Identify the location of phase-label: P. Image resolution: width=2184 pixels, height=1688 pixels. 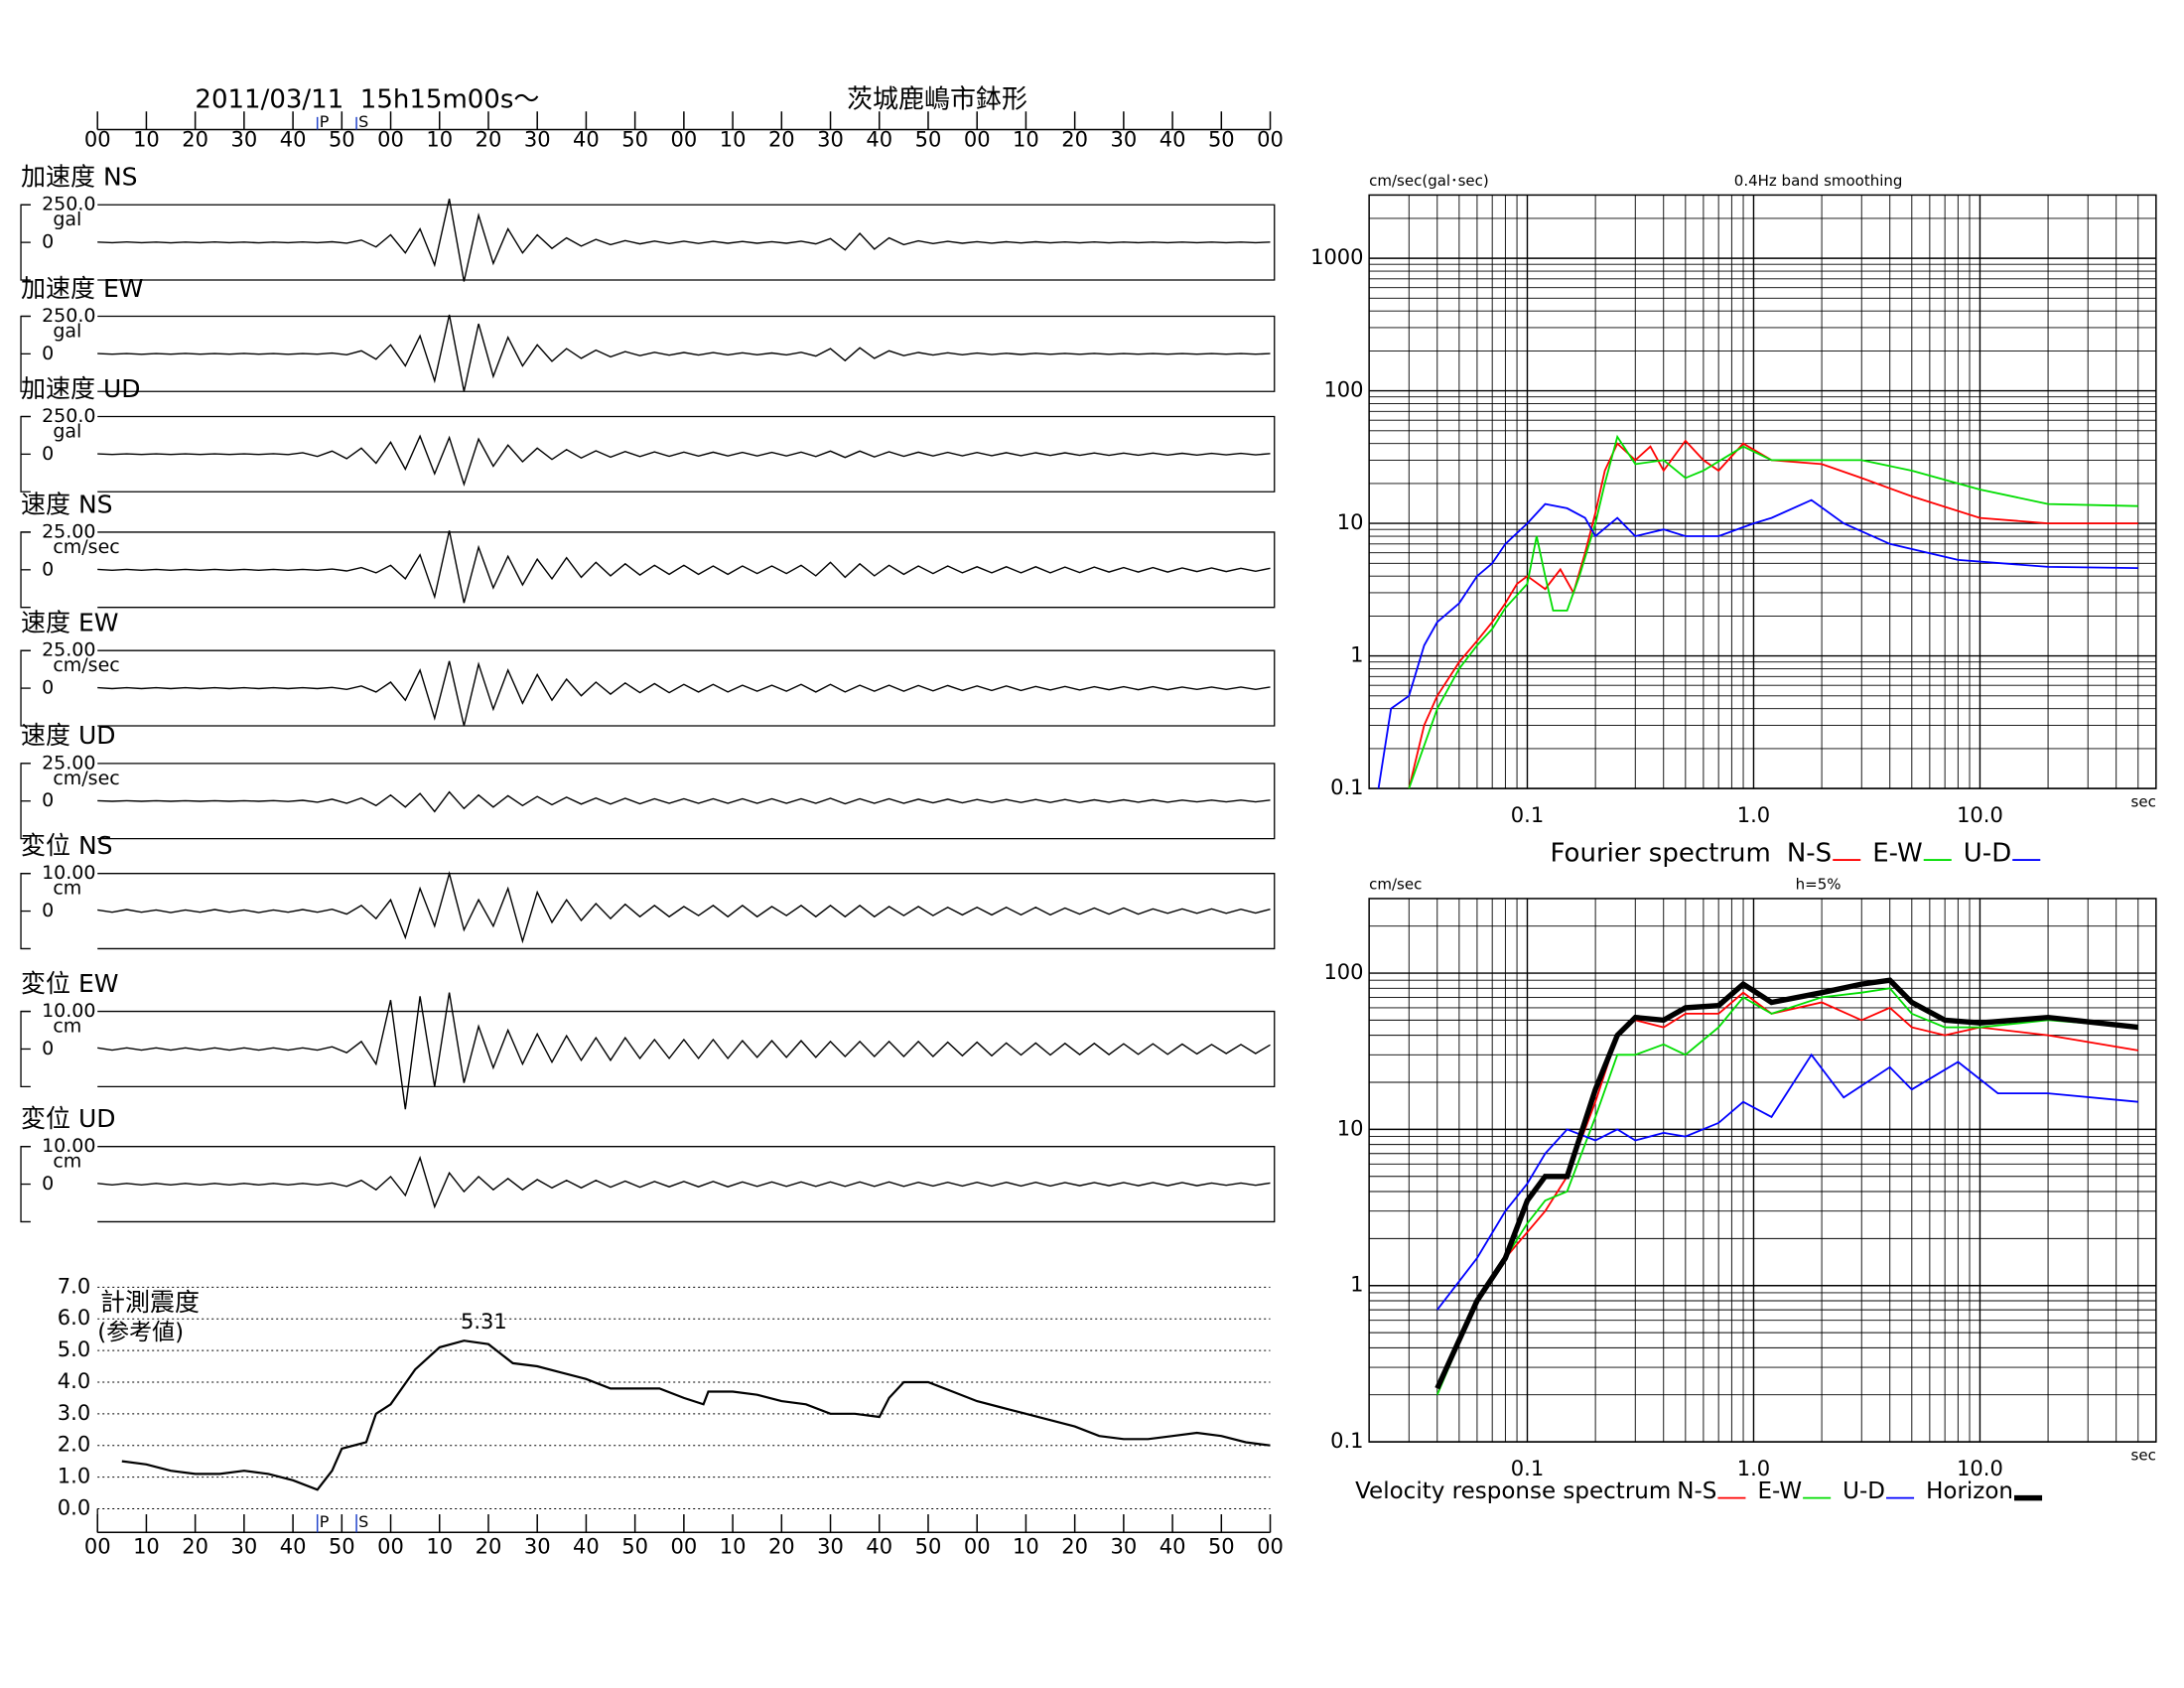
(325, 121).